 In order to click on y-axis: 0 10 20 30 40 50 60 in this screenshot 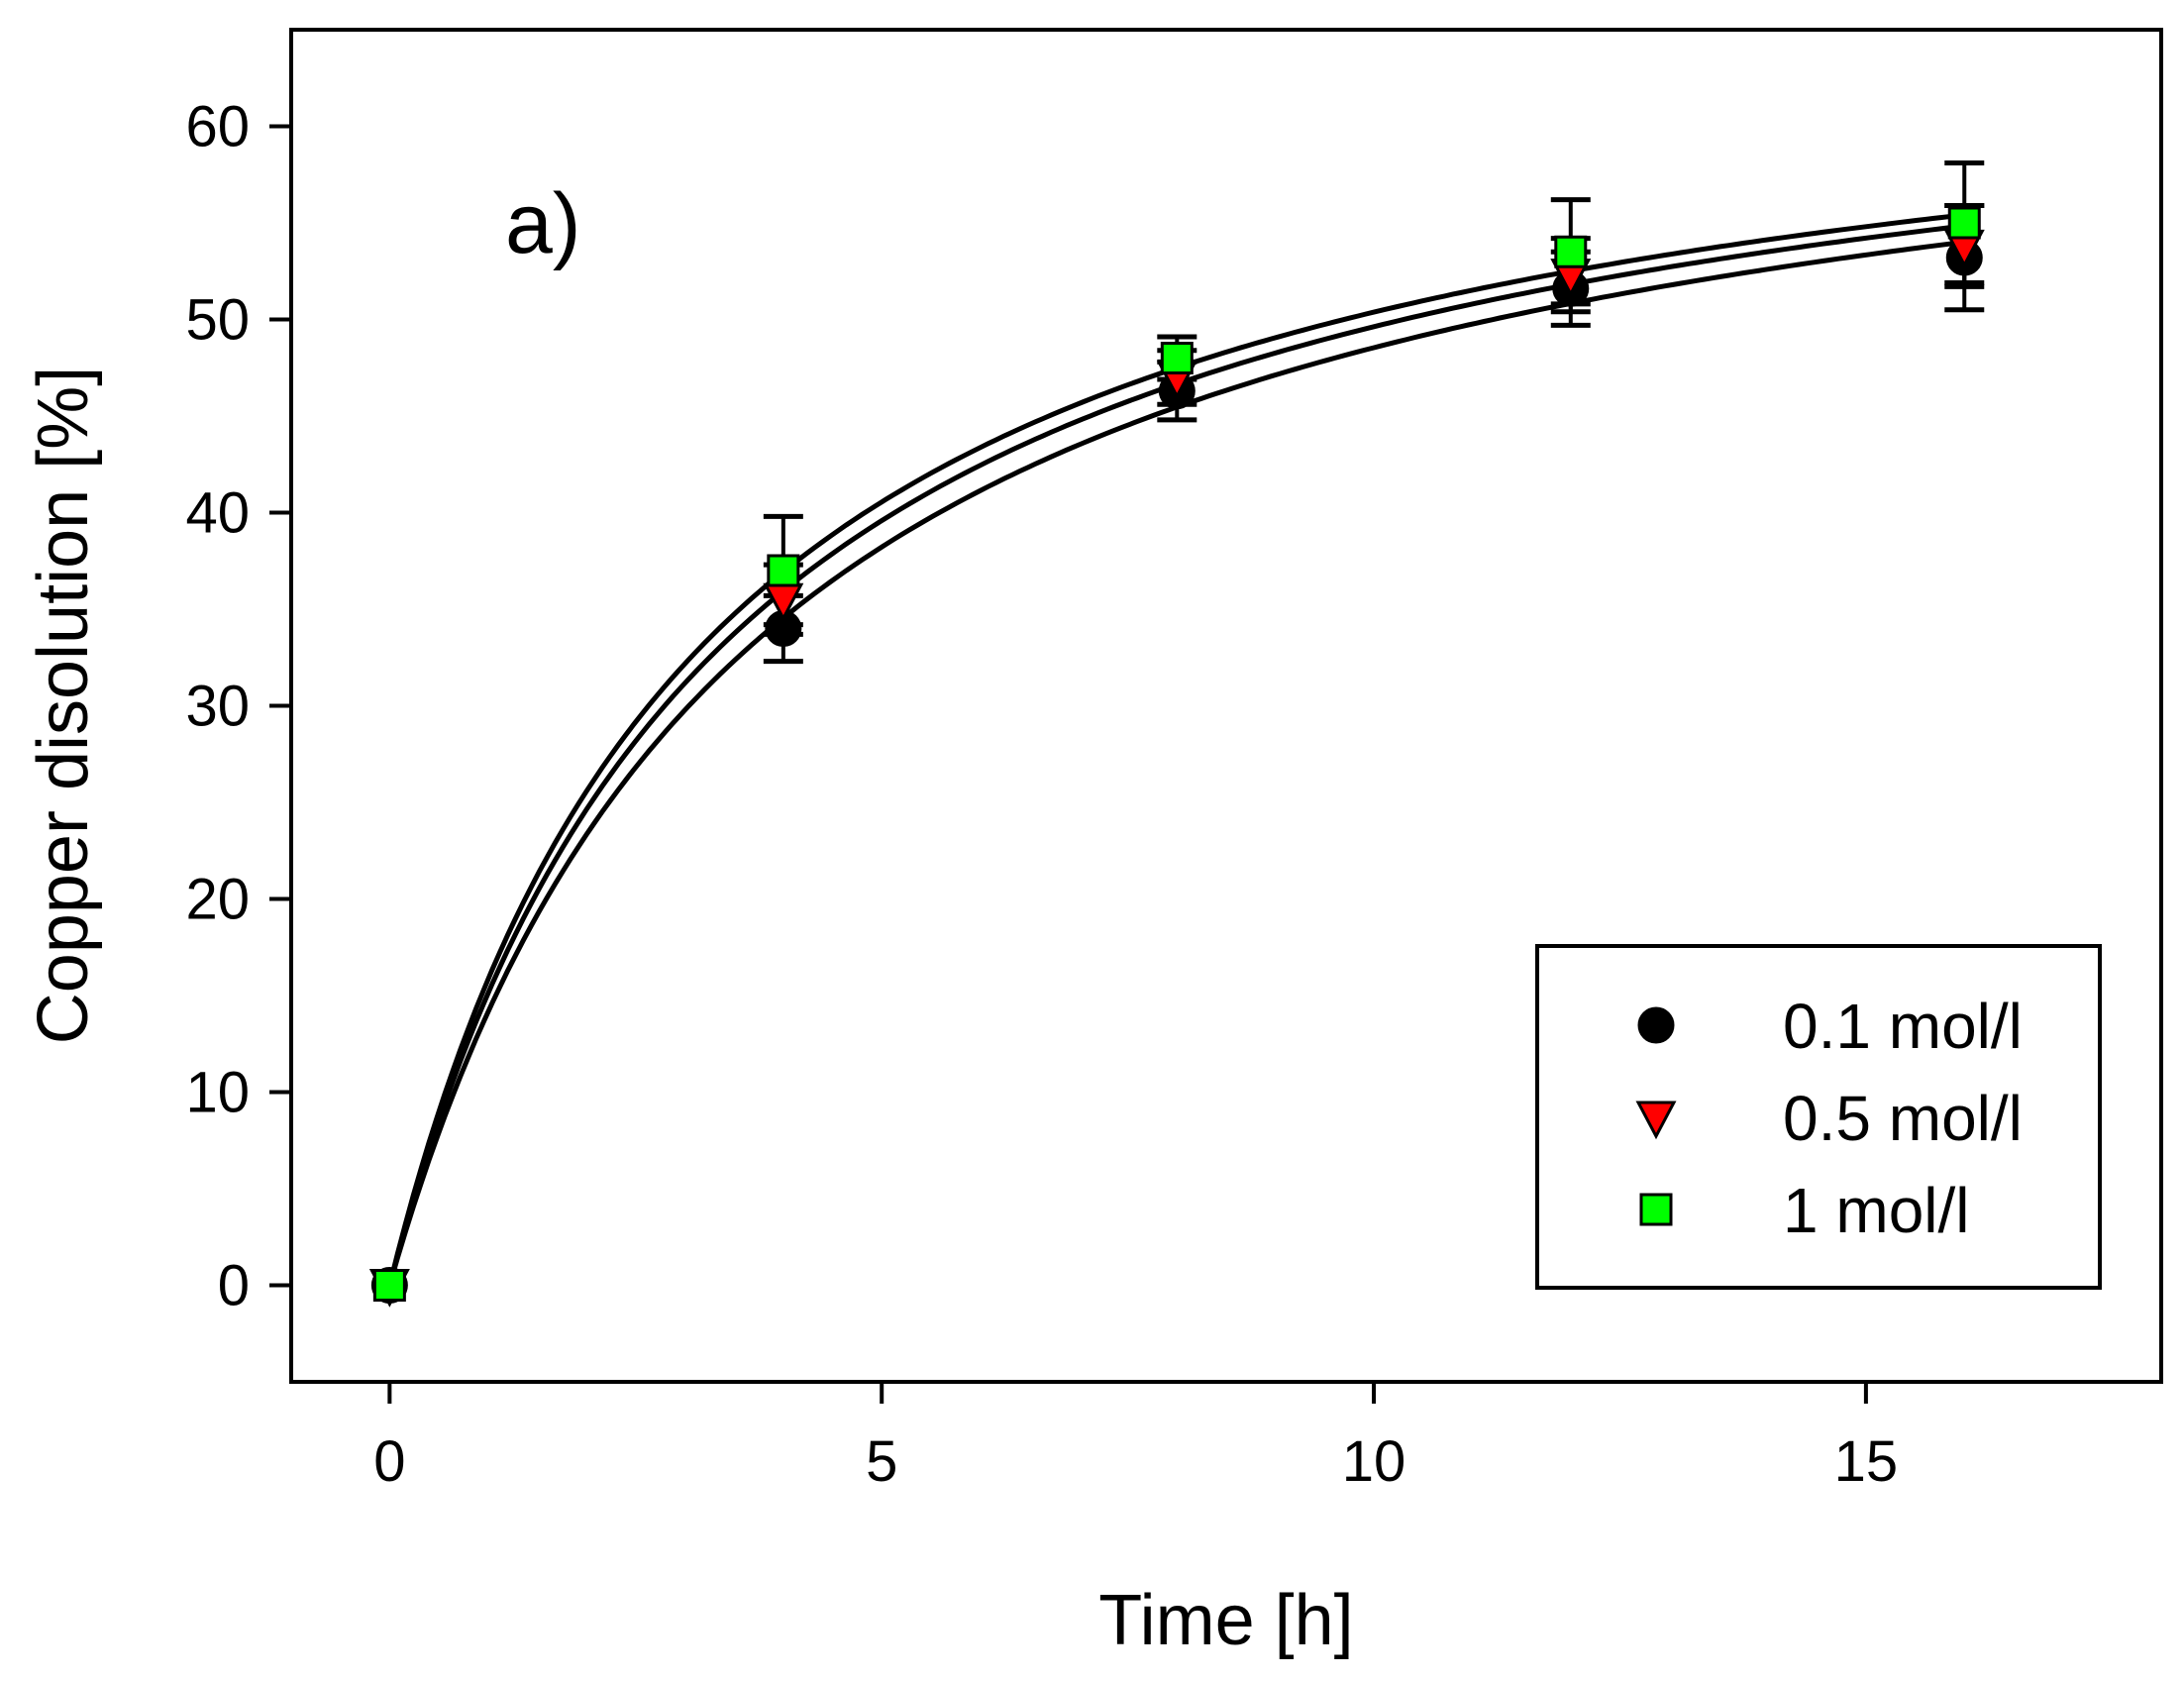, I will do `click(238, 706)`.